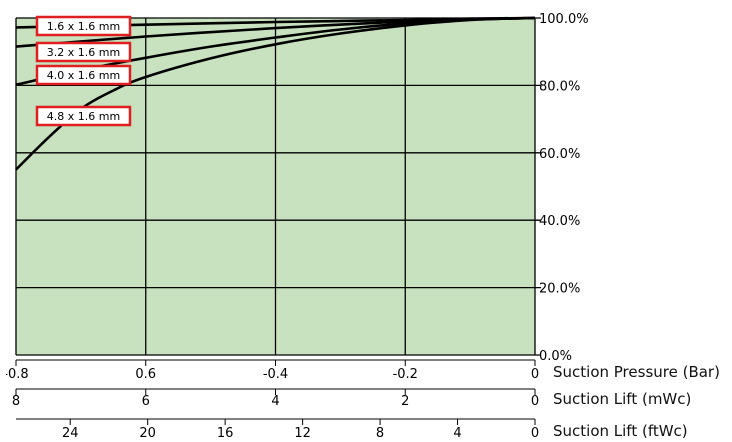  Describe the element at coordinates (620, 431) in the screenshot. I see `x-axis-title: Suction Lift (ftWc)` at that location.